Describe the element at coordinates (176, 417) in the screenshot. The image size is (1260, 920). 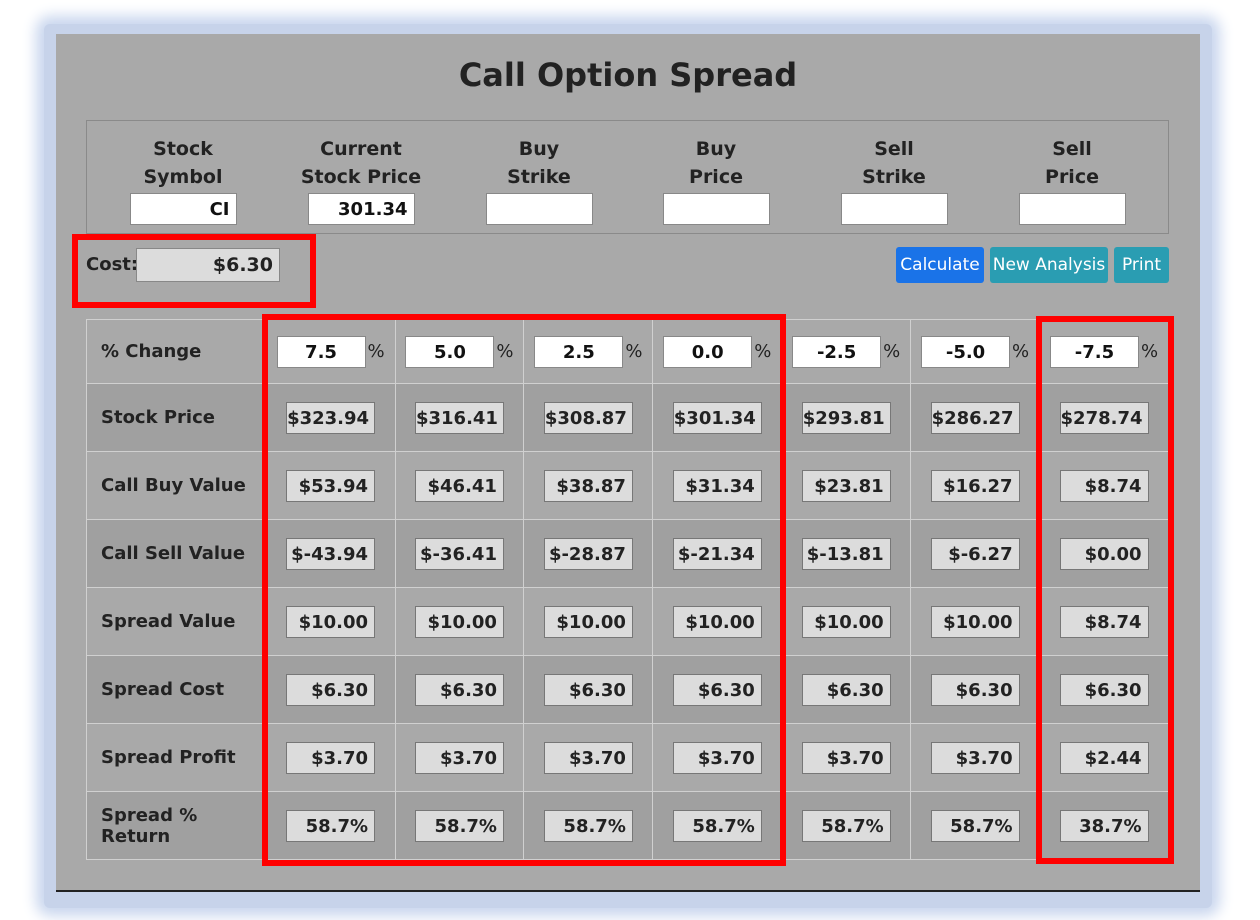
I see `row-label: Stock Price` at that location.